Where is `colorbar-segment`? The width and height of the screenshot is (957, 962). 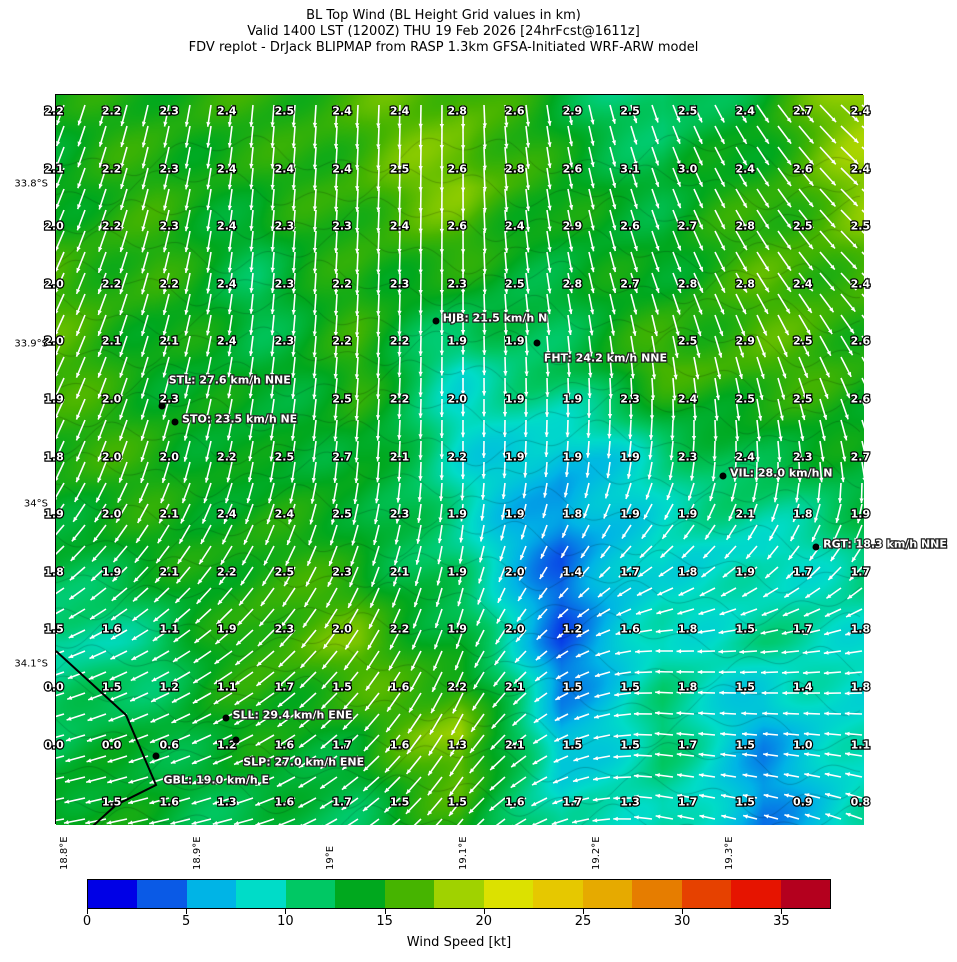 colorbar-segment is located at coordinates (113, 894).